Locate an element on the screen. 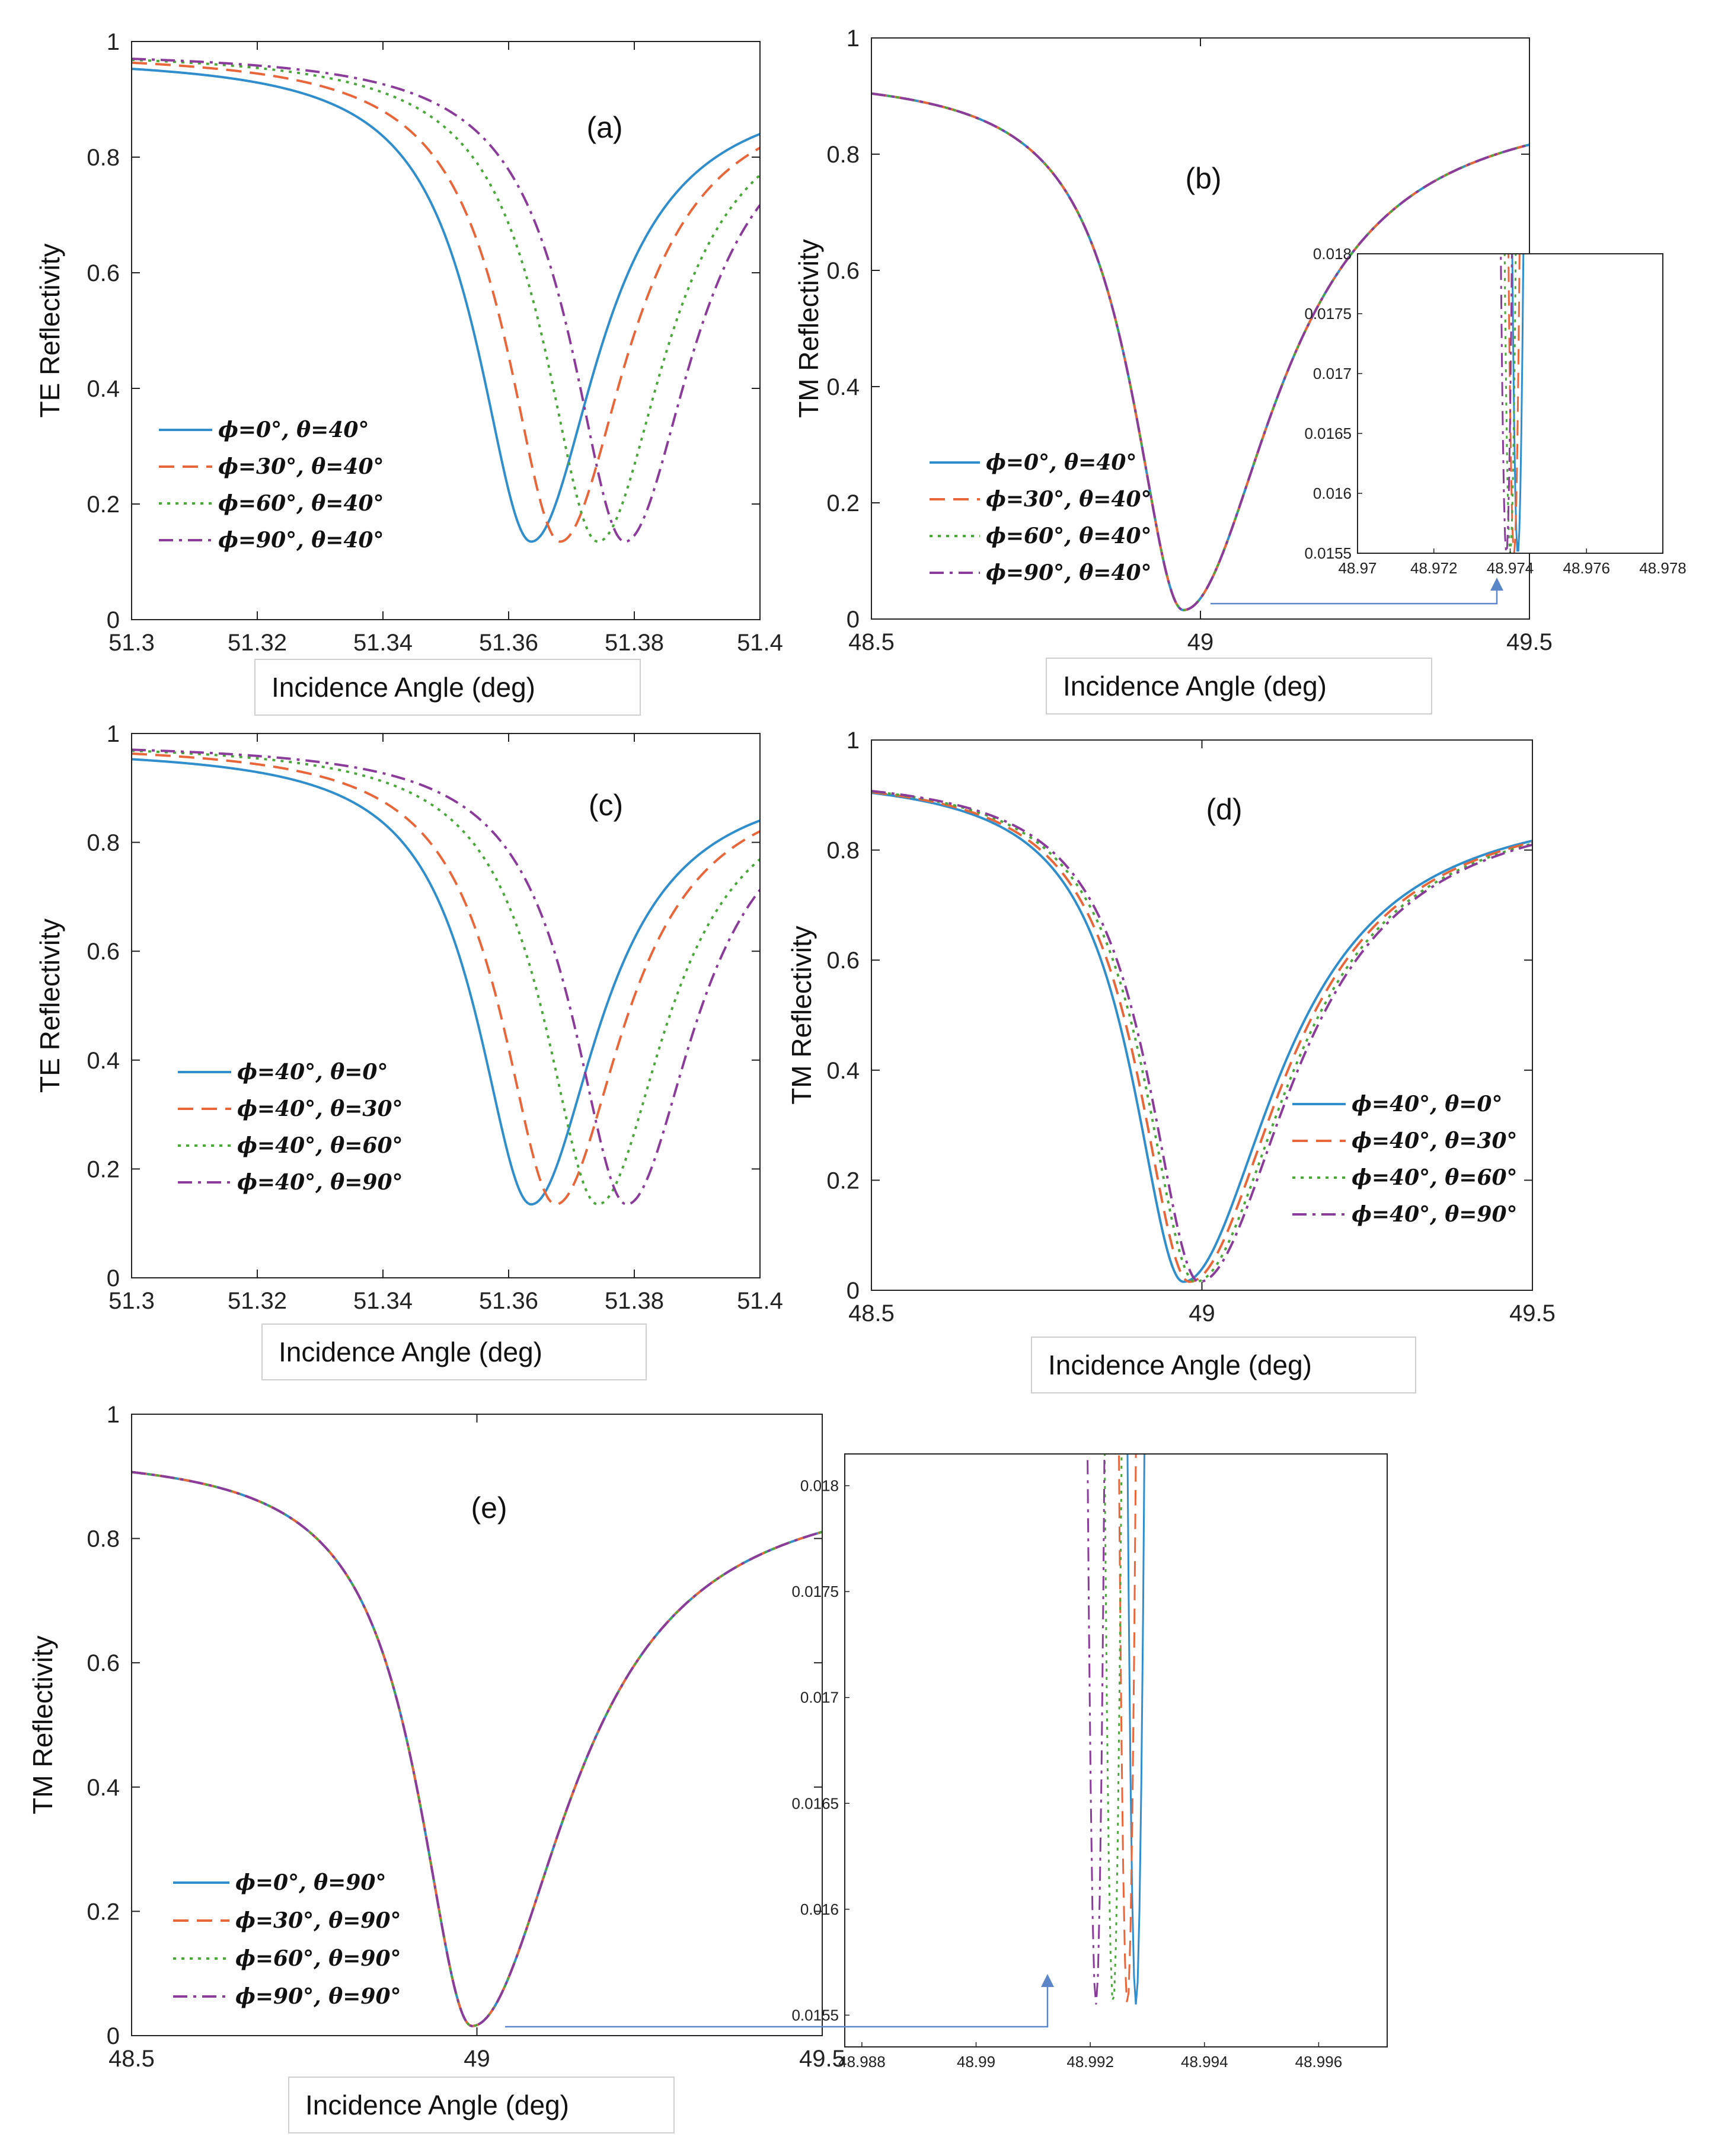 This screenshot has height=2156, width=1715. inset-y-tick-label: 0.018 is located at coordinates (1332, 254).